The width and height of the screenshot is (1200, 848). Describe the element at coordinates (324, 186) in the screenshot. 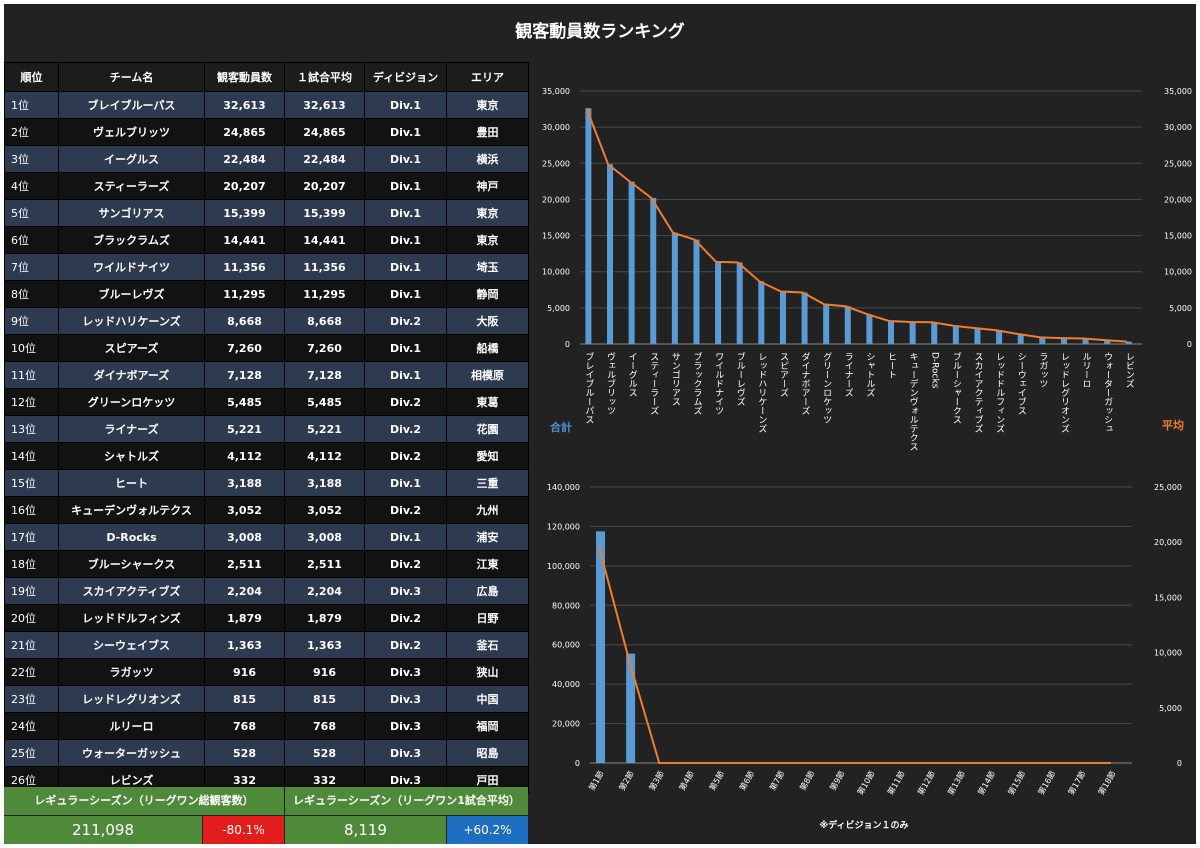

I see `average-cell: 20,207` at that location.